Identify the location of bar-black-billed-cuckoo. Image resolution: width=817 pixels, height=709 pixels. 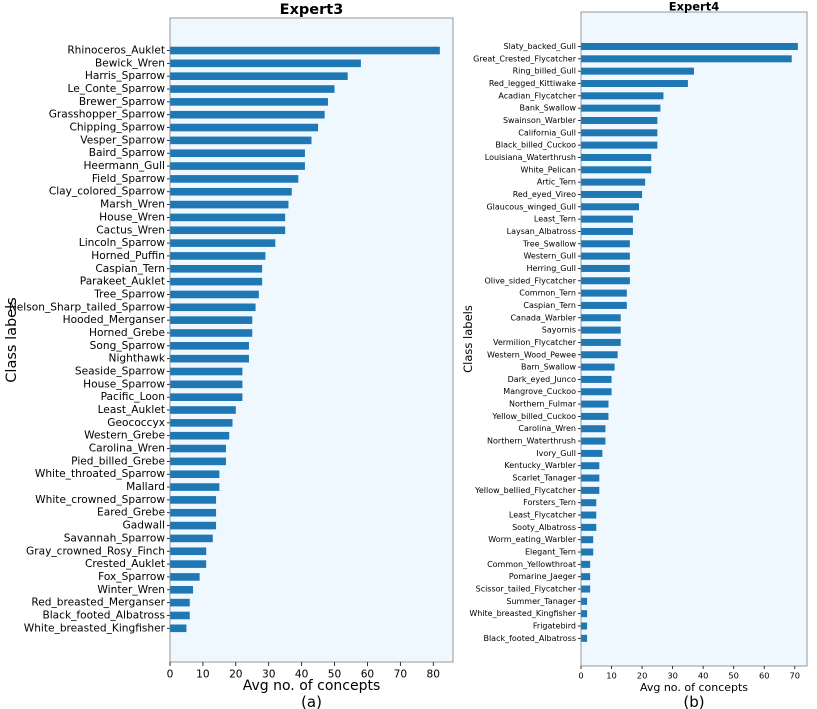
(619, 145).